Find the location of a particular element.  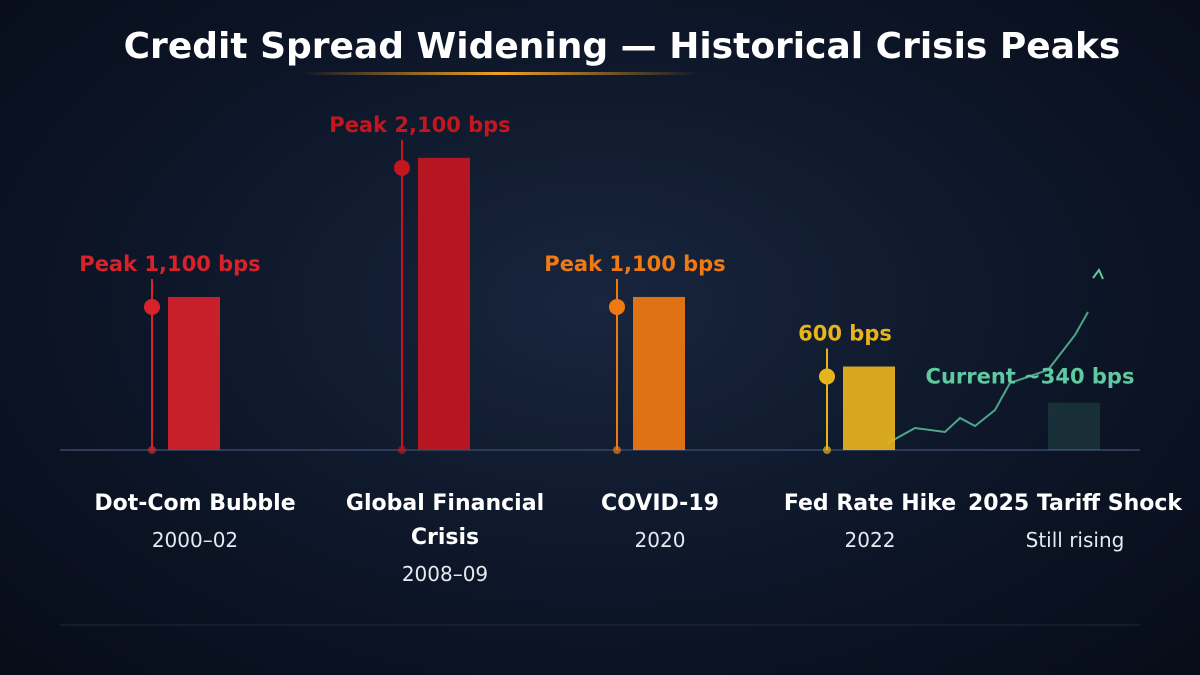

category-label: Fed Rate Hike is located at coordinates (870, 503).